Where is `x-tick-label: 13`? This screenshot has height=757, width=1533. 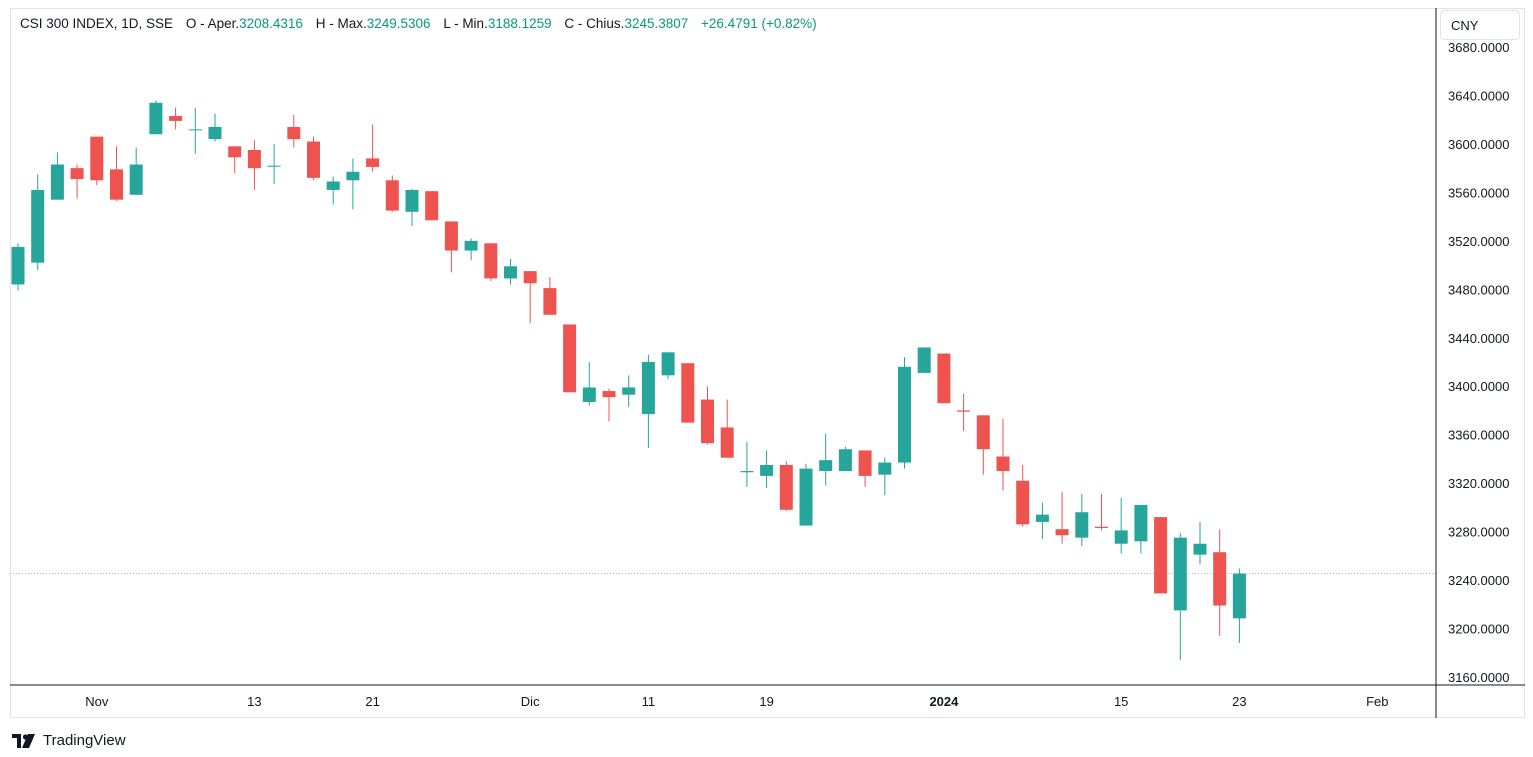 x-tick-label: 13 is located at coordinates (254, 701).